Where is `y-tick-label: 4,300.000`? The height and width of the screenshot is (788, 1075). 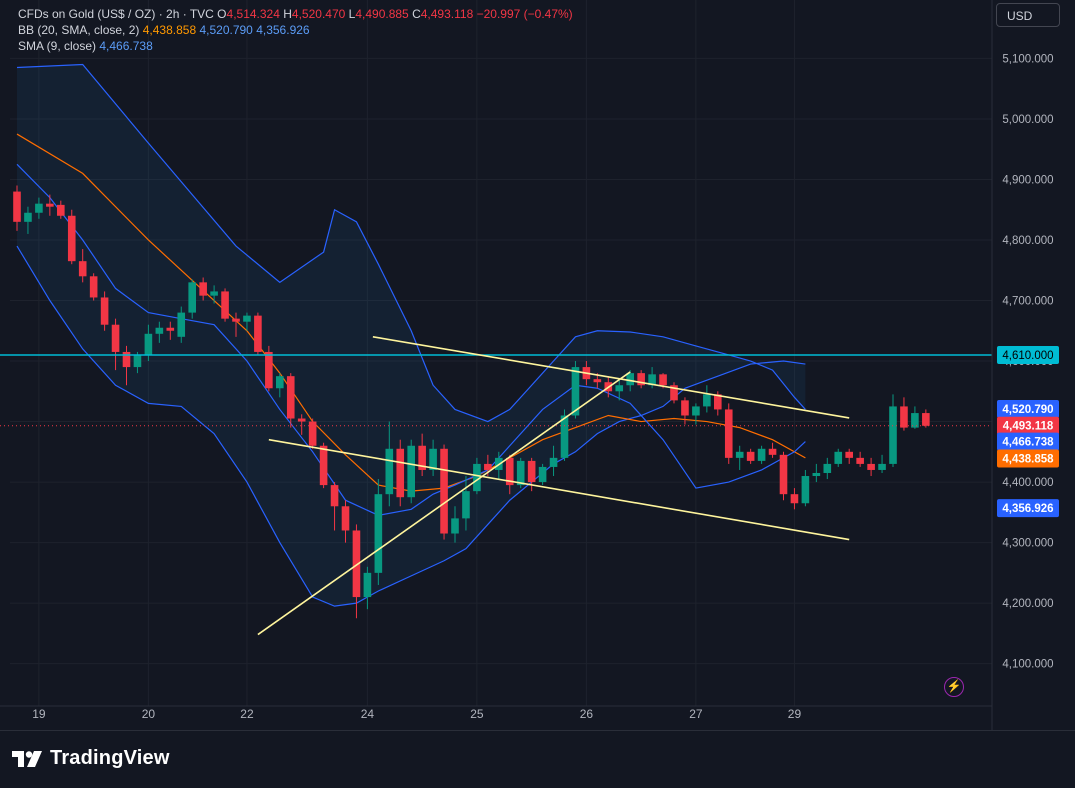
y-tick-label: 4,300.000 is located at coordinates (1027, 544).